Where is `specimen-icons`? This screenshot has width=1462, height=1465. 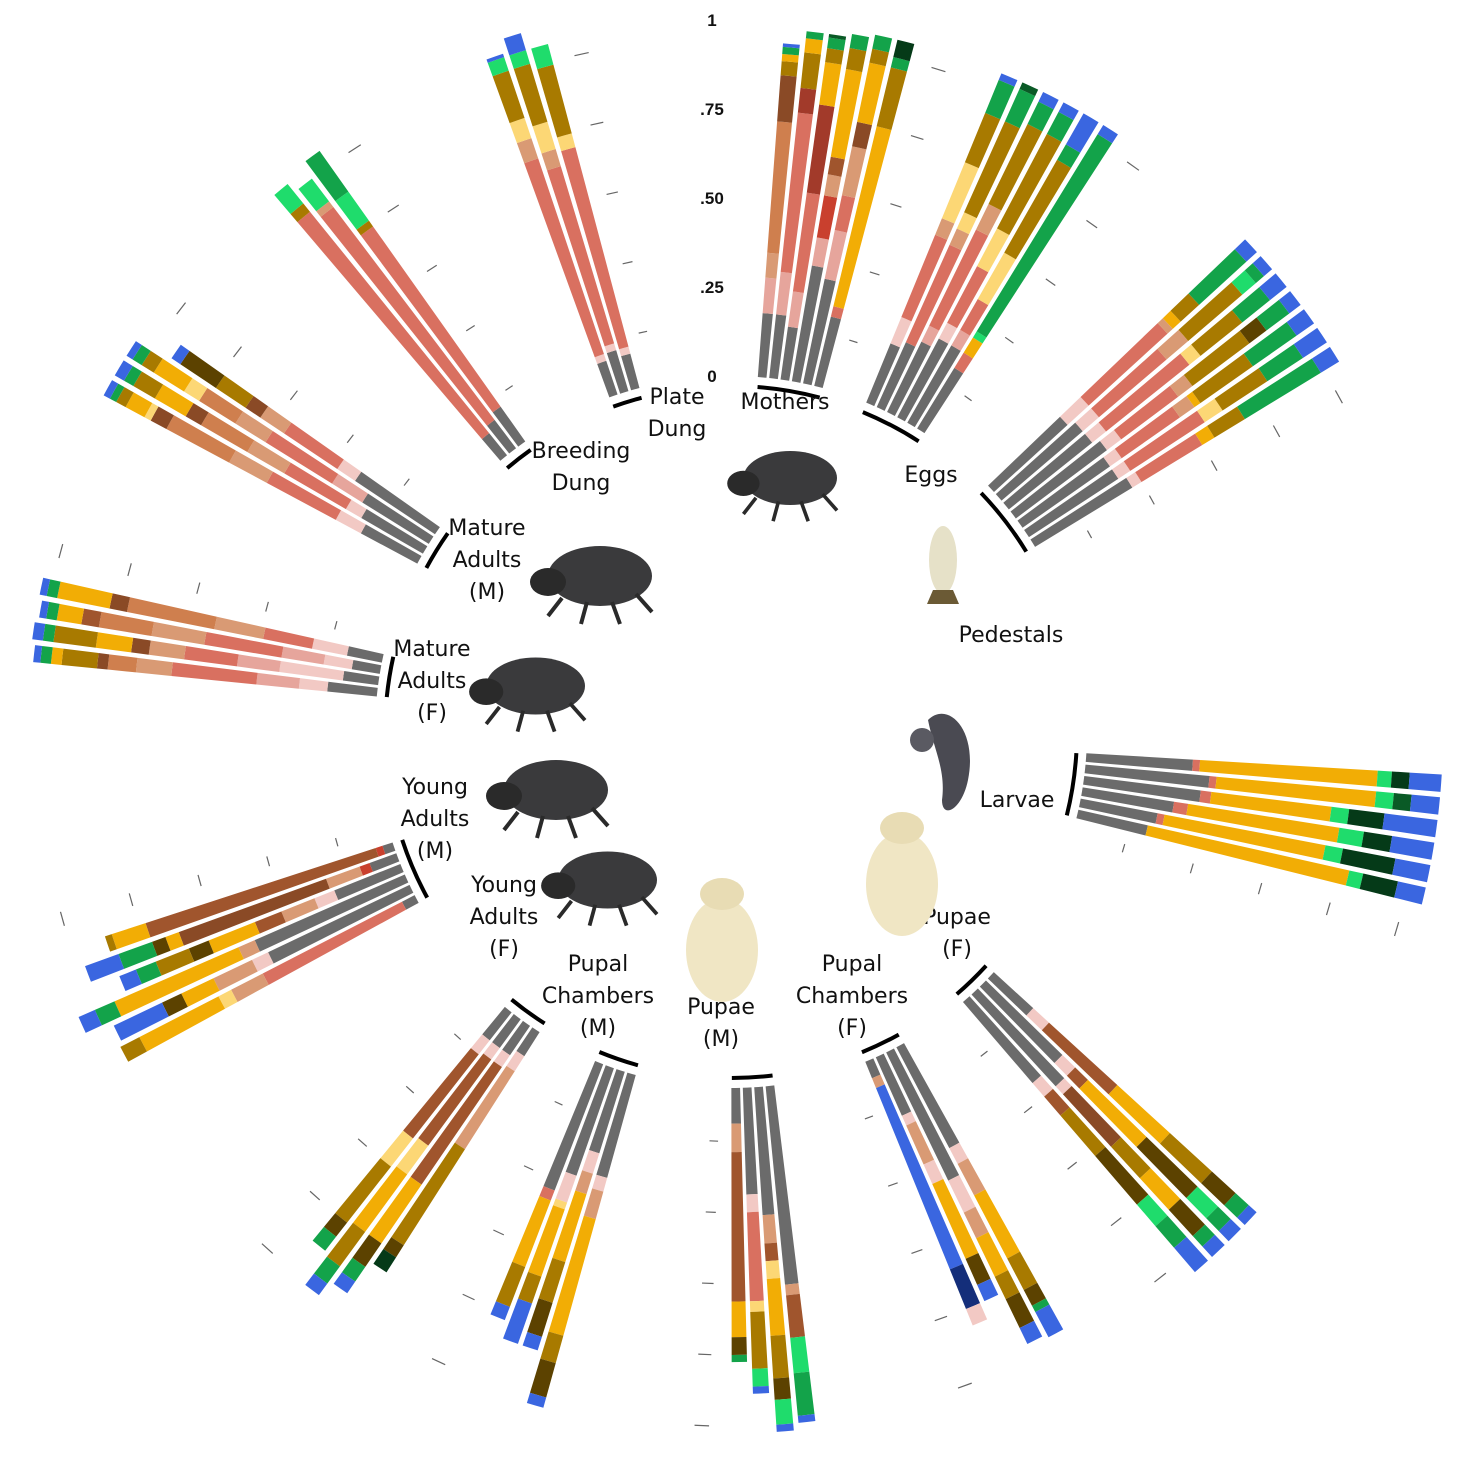
specimen-icons is located at coordinates (719, 726).